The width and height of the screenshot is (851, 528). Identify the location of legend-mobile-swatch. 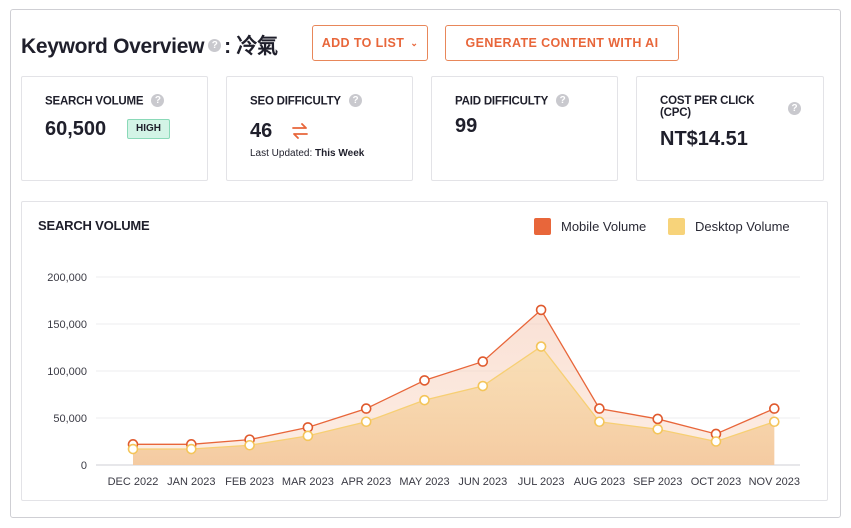
(542, 226).